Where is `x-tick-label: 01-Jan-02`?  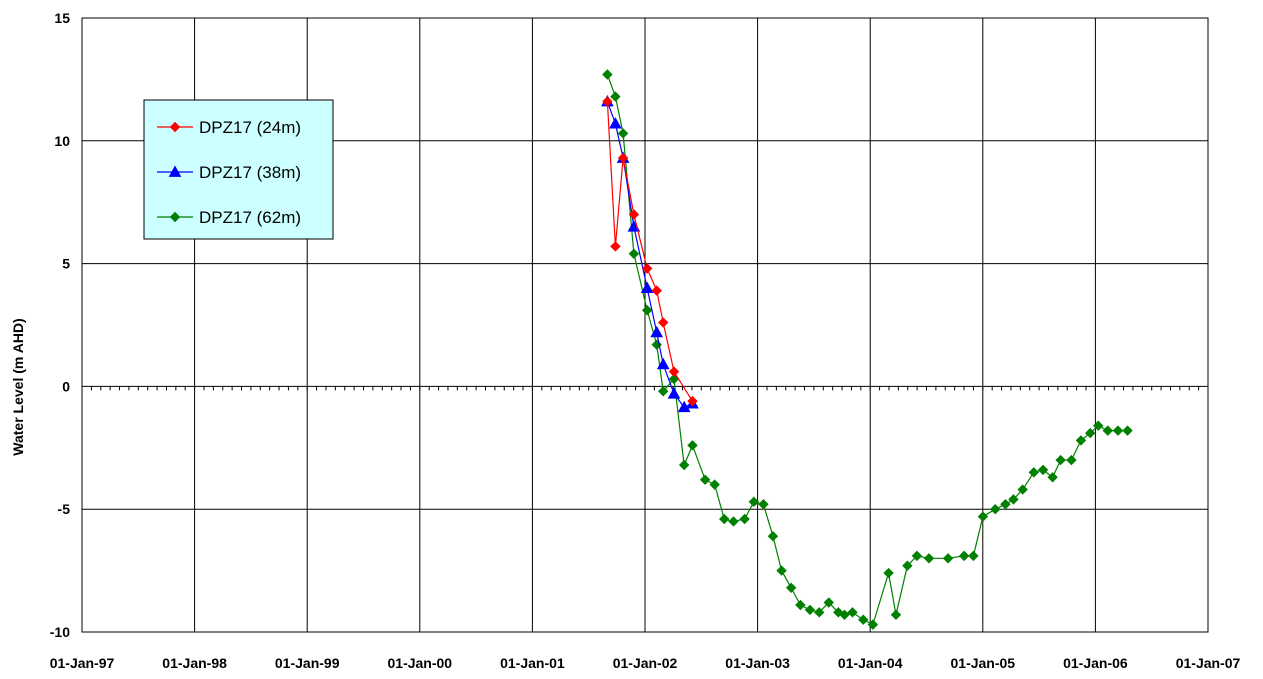
x-tick-label: 01-Jan-02 is located at coordinates (645, 663).